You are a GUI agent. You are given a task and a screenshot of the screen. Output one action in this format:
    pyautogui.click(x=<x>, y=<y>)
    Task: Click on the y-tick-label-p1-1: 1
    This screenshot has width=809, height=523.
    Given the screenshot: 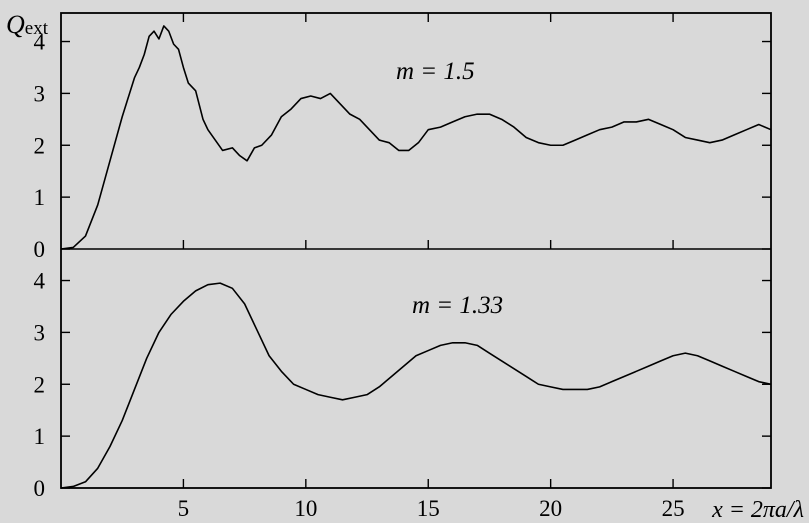 What is the action you would take?
    pyautogui.click(x=40, y=436)
    